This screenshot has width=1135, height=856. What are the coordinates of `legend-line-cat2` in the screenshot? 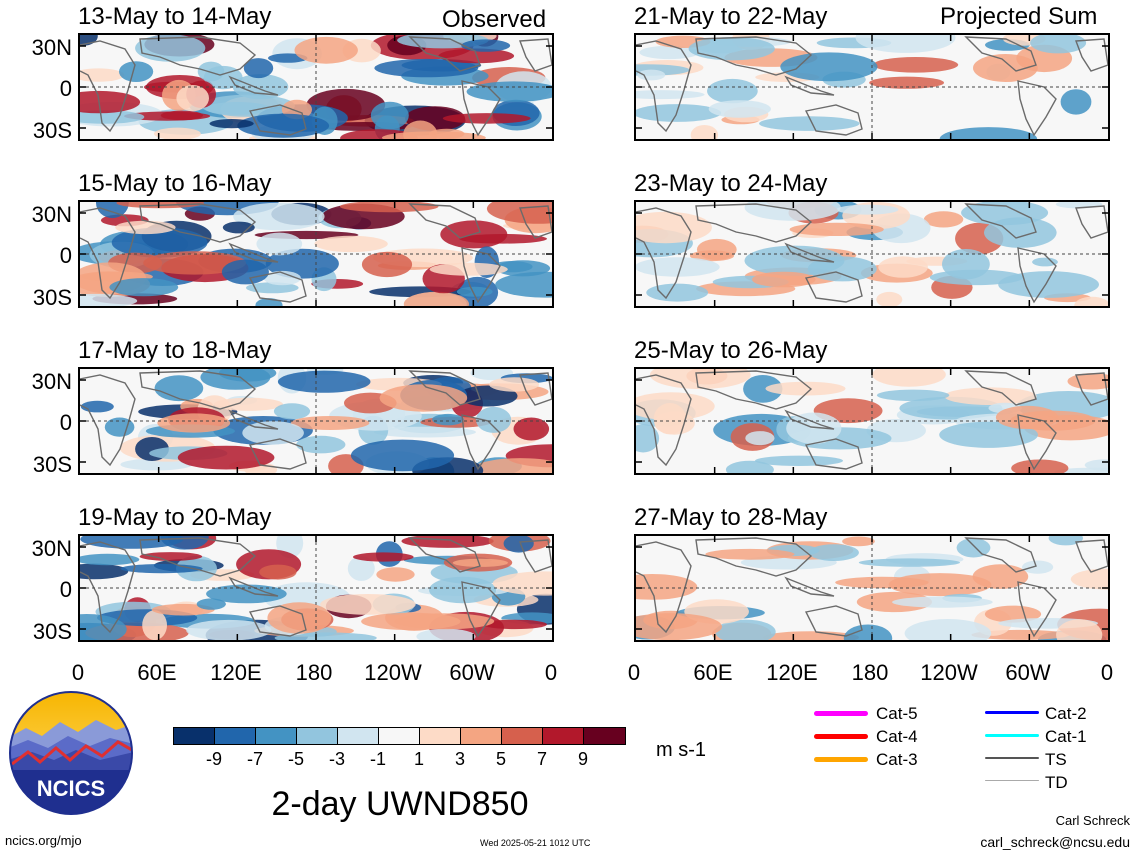 It's located at (1012, 712).